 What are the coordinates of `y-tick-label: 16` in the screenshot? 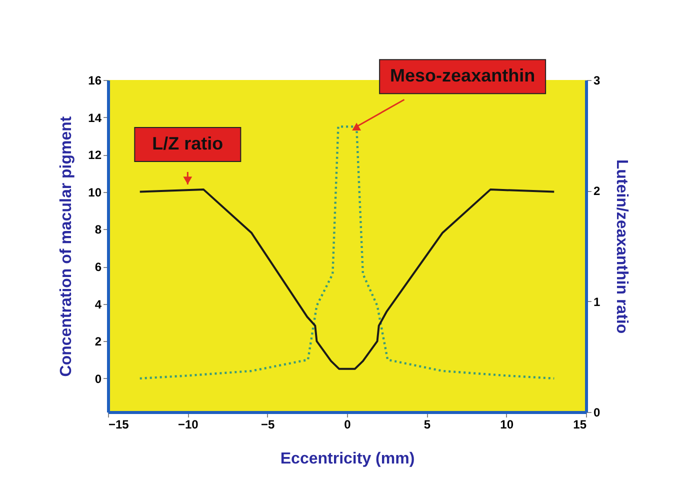 It's located at (95, 81).